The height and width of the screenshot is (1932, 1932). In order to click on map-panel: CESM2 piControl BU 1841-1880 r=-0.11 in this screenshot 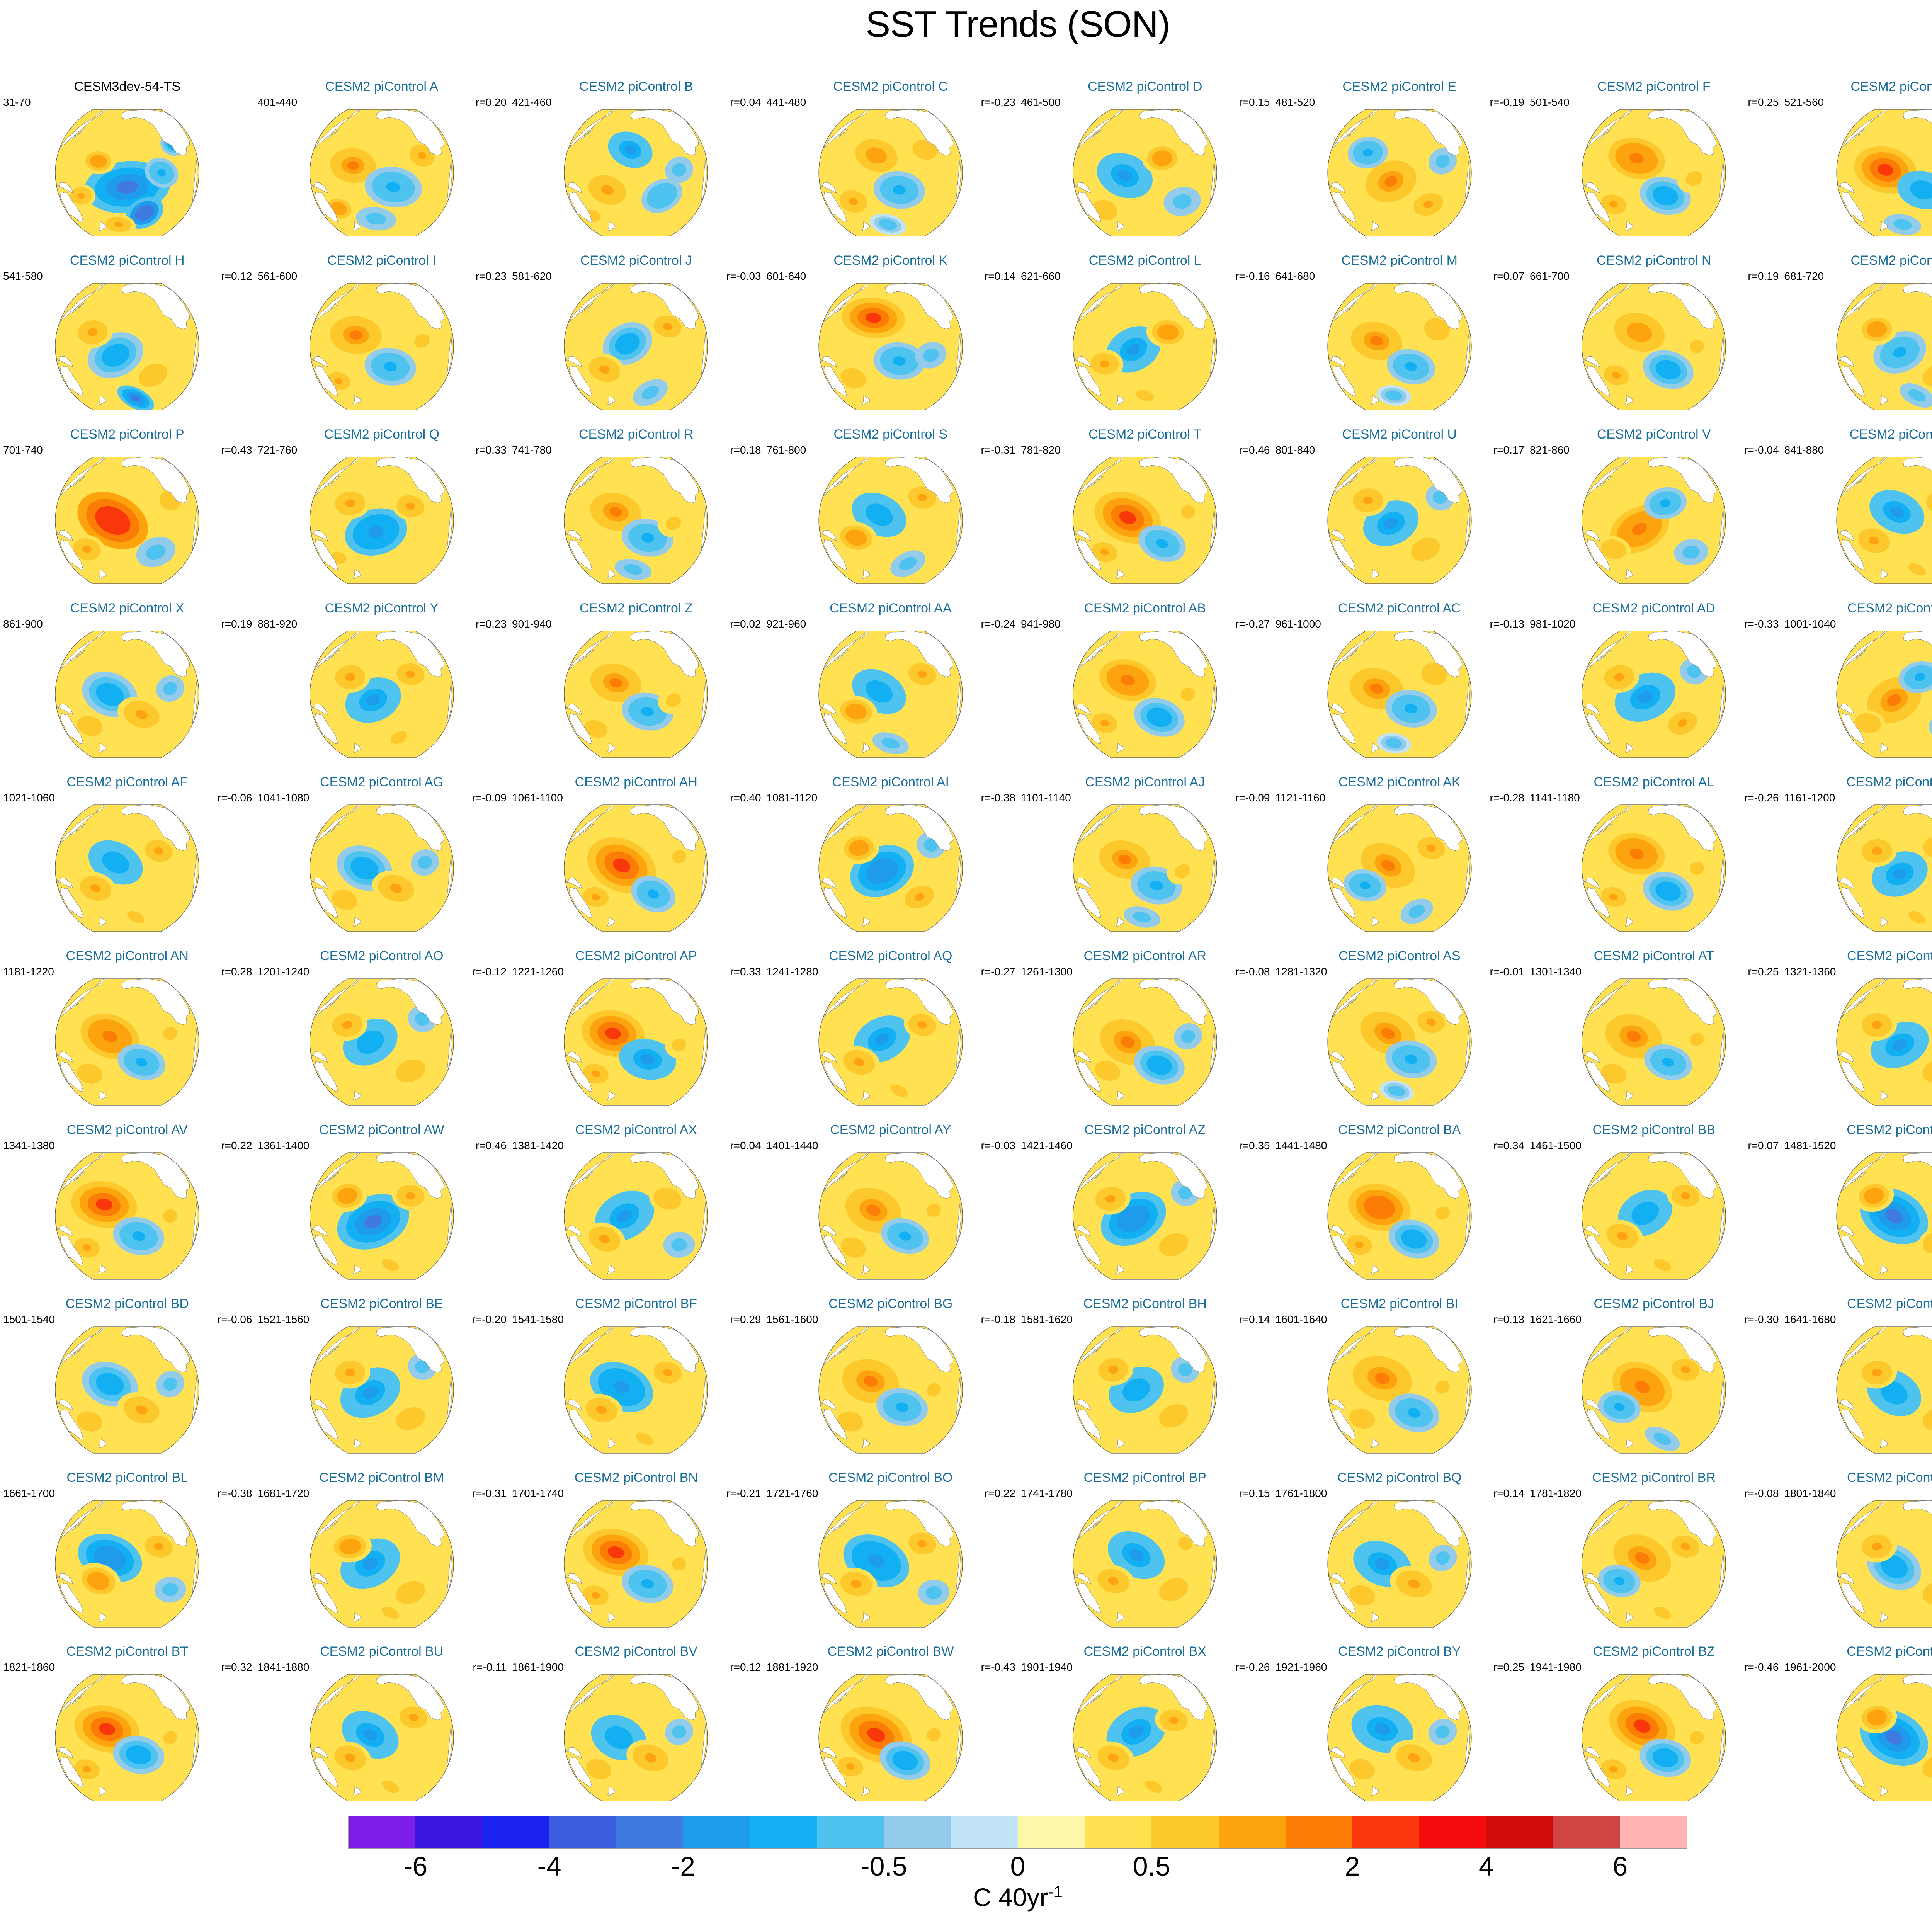, I will do `click(382, 1731)`.